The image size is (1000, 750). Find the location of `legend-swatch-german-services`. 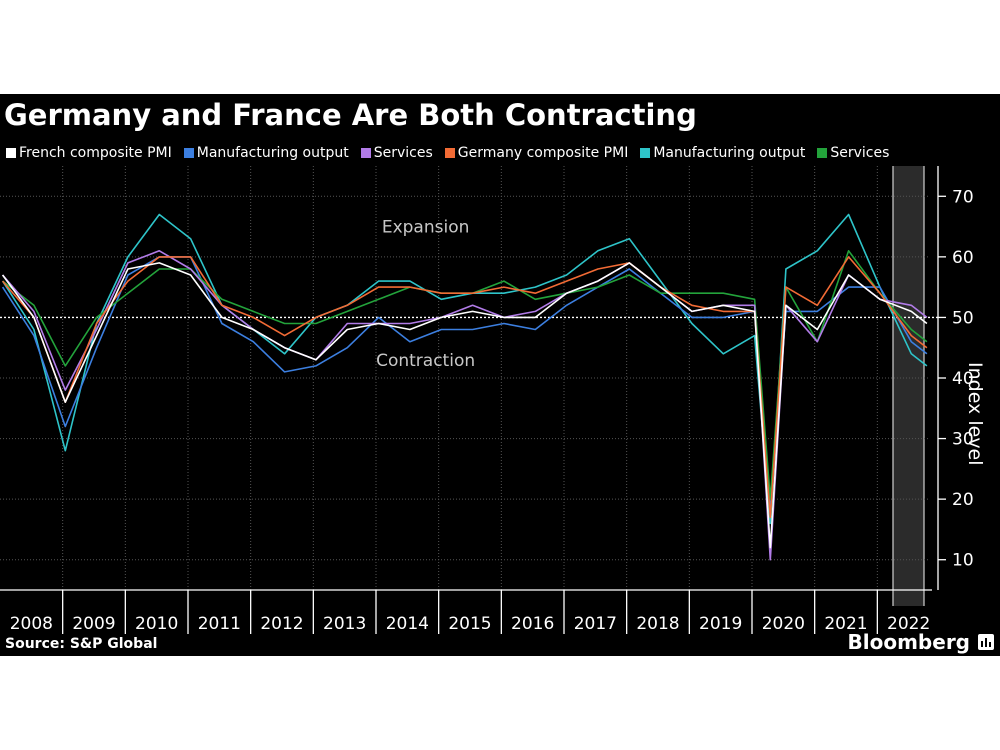

legend-swatch-german-services is located at coordinates (822, 153).